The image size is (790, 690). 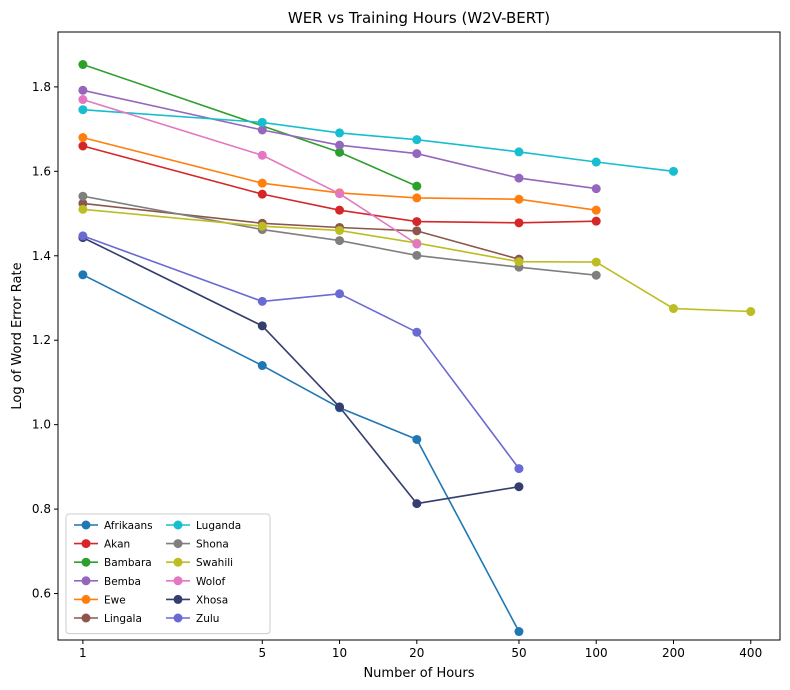 I want to click on series-line-bemba, so click(x=339, y=139).